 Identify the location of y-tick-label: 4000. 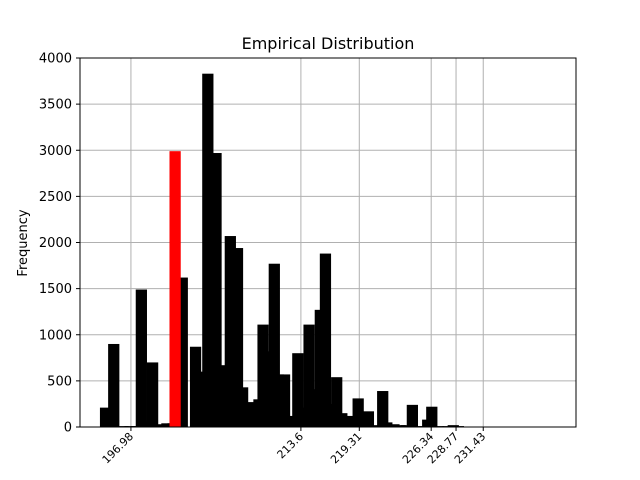
(55, 59).